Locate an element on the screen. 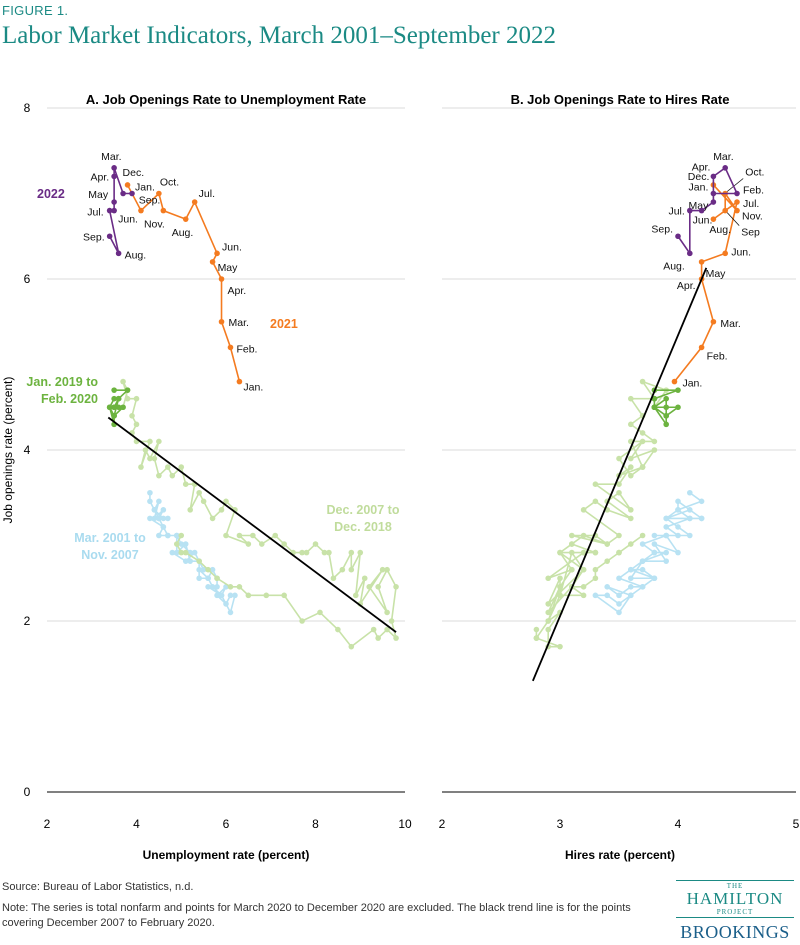 The image size is (800, 945). series-line-orange is located at coordinates (706, 283).